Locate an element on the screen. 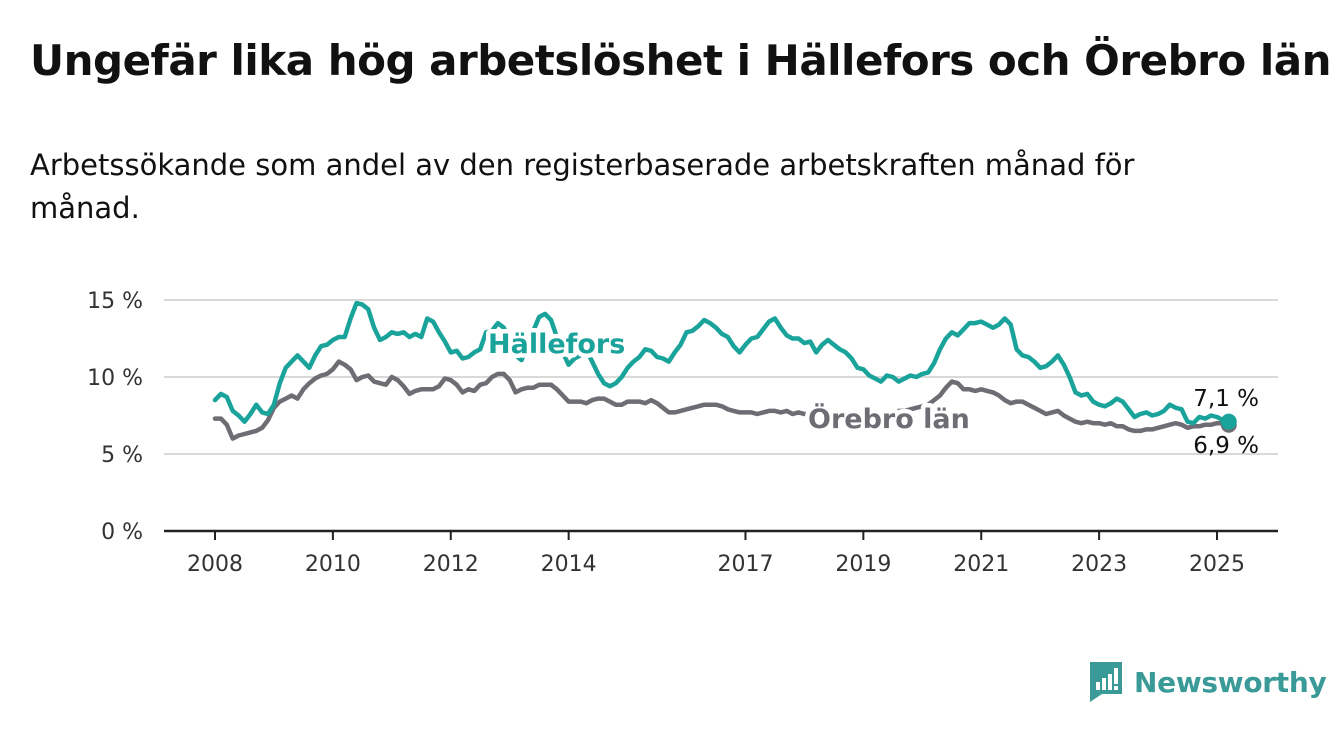  series-label-orebro: Örebro län is located at coordinates (889, 418).